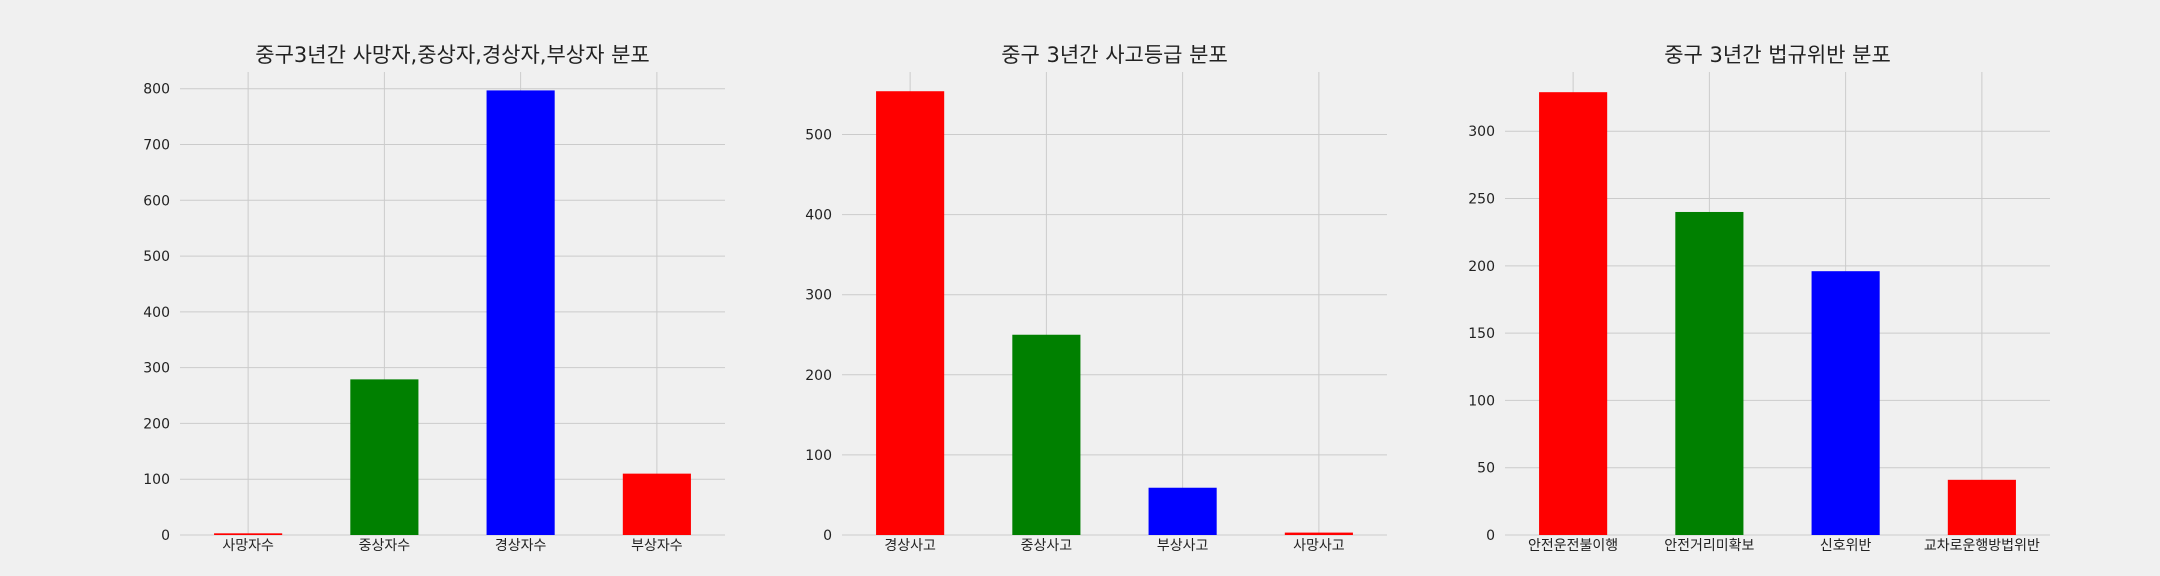 This screenshot has width=2160, height=576. Describe the element at coordinates (1982, 546) in the screenshot. I see `x-tick-label: 교차로운행방법위반` at that location.